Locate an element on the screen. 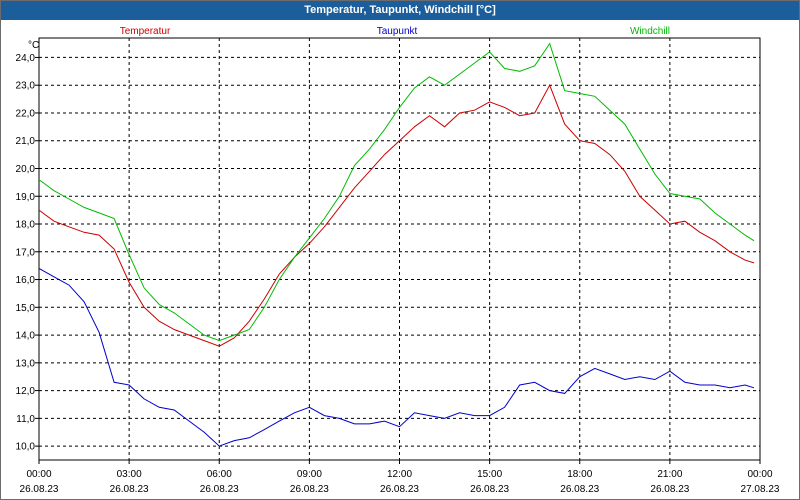 This screenshot has width=800, height=500. y-tick-label: 11,0 is located at coordinates (25, 419).